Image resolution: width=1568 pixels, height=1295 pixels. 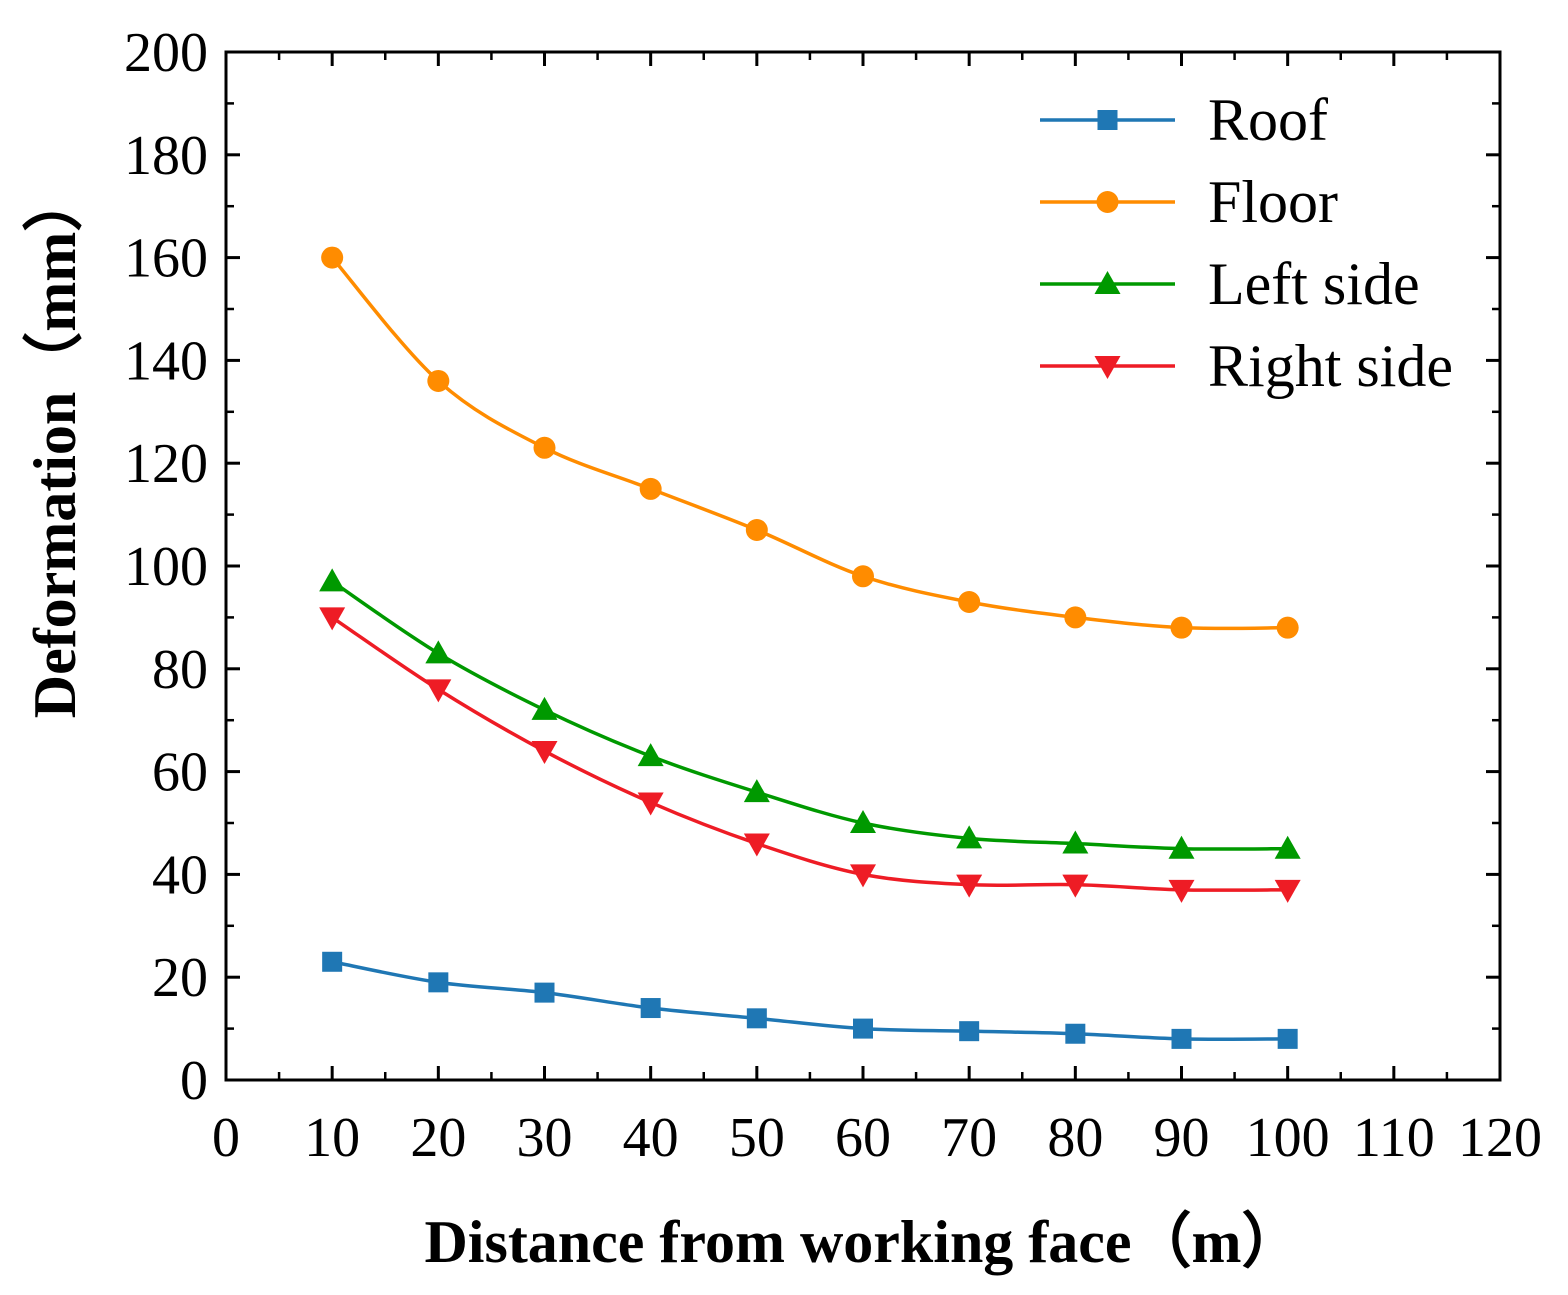 I want to click on legend-item-right-side: Right side, so click(x=1246, y=366).